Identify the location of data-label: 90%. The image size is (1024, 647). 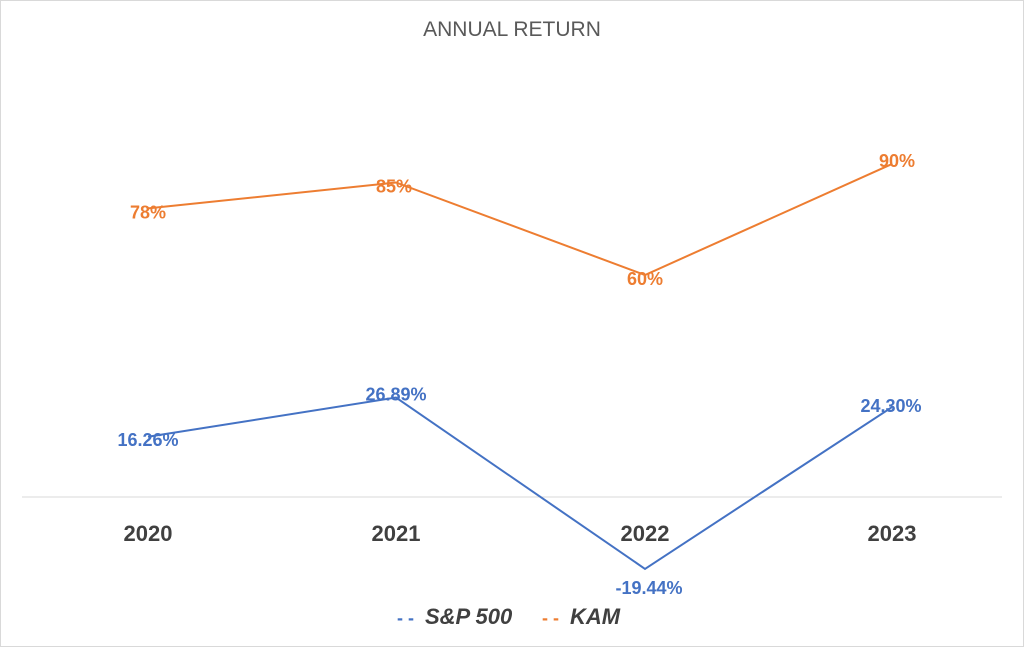
(897, 161).